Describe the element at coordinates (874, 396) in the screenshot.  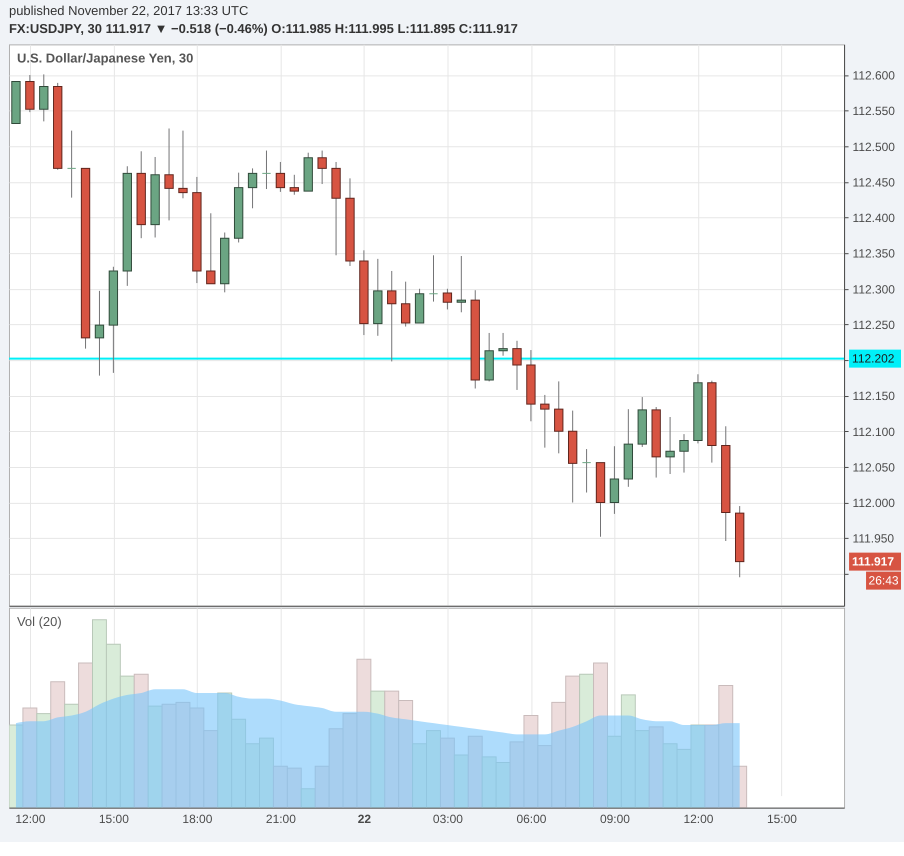
I see `y-tick-label: 112.150` at that location.